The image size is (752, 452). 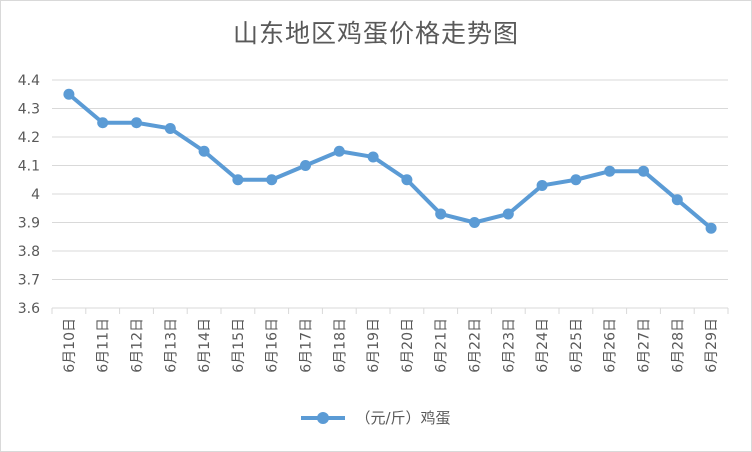 I want to click on y-tick-label: 3.7, so click(x=29, y=281).